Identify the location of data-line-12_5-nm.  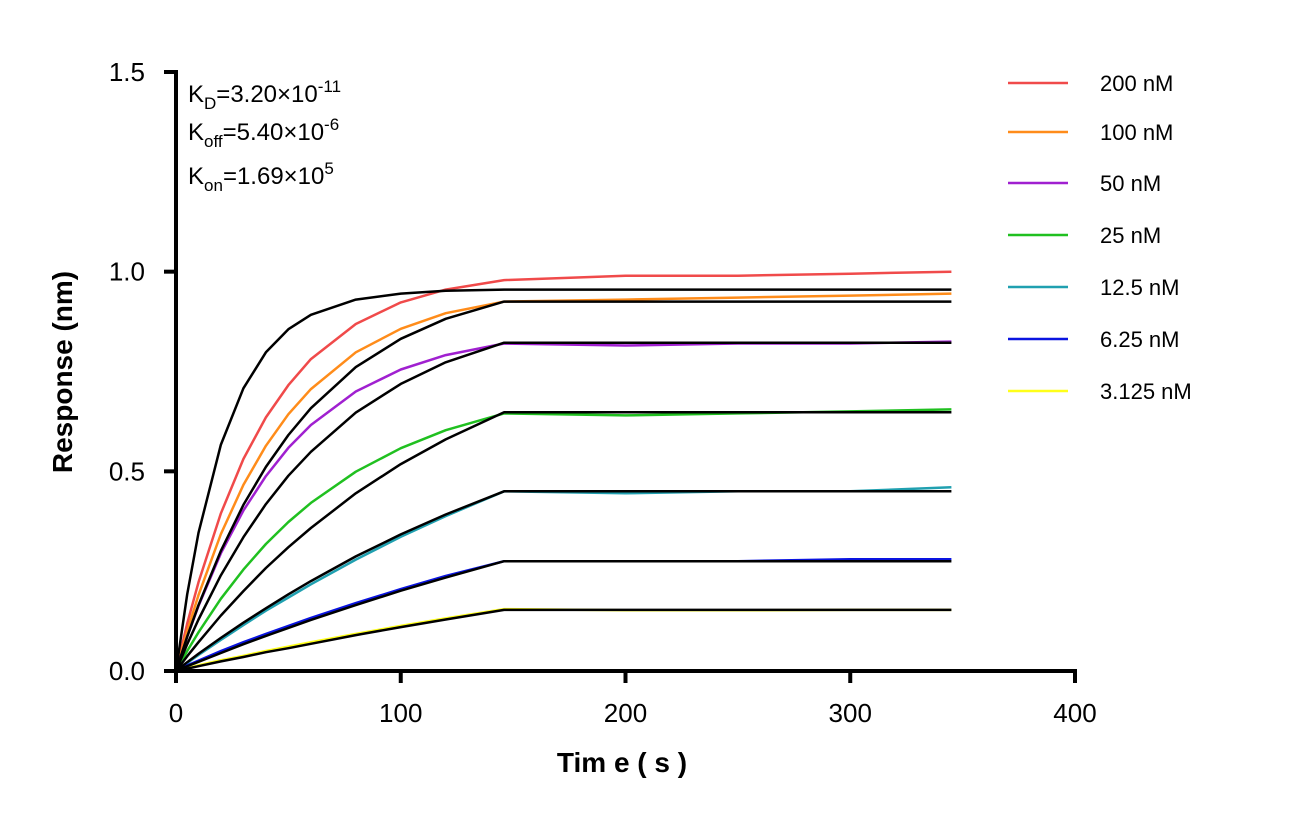
(563, 579).